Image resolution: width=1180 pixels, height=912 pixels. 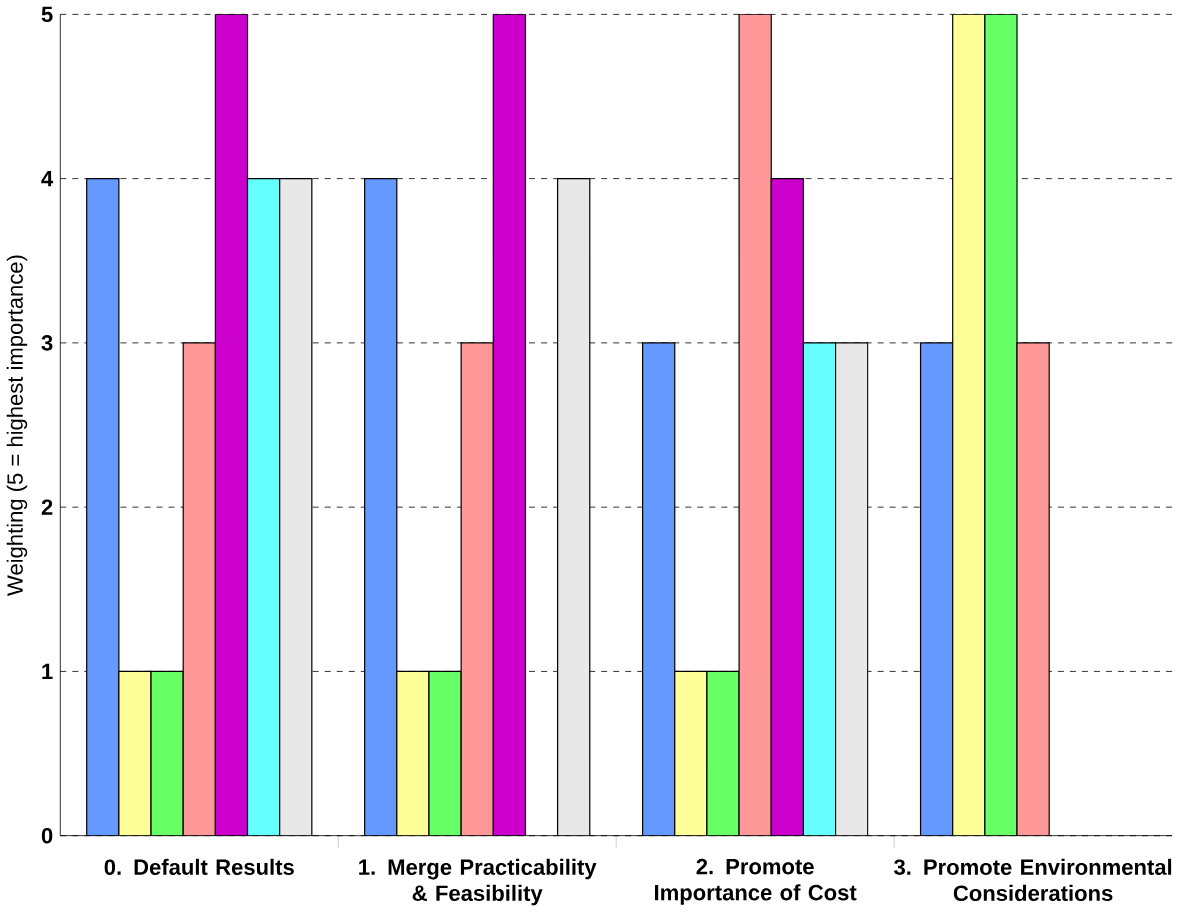 What do you see at coordinates (47, 835) in the screenshot?
I see `y-tick-label: 0` at bounding box center [47, 835].